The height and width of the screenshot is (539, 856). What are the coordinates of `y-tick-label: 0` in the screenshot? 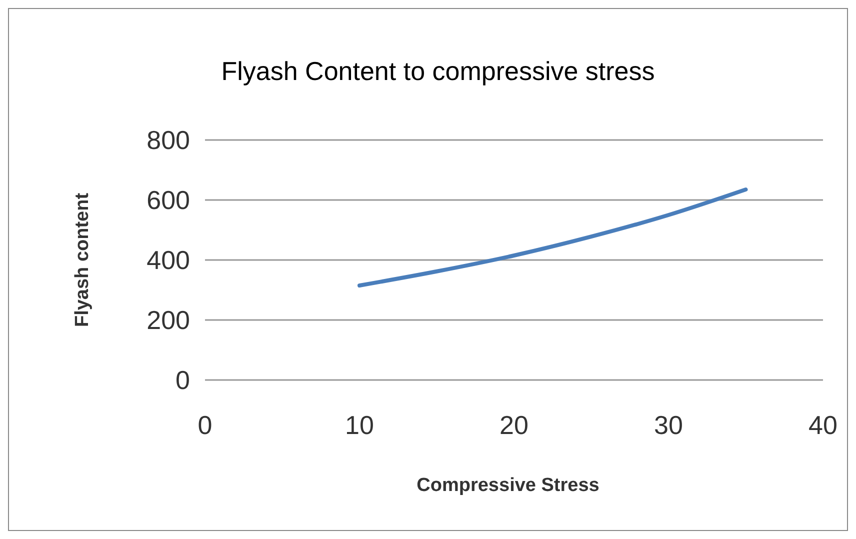 It's located at (183, 380).